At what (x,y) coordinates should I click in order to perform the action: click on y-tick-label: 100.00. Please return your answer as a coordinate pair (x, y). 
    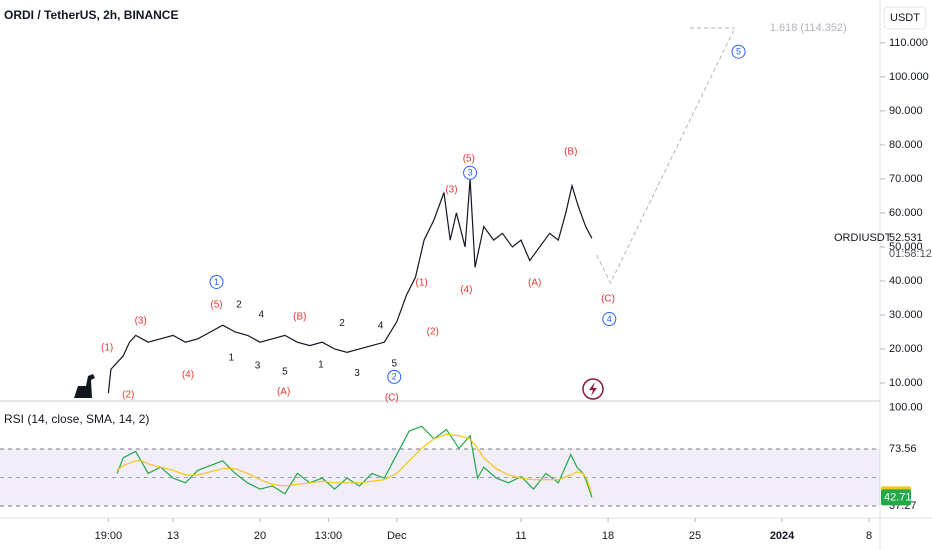
    Looking at the image, I should click on (906, 407).